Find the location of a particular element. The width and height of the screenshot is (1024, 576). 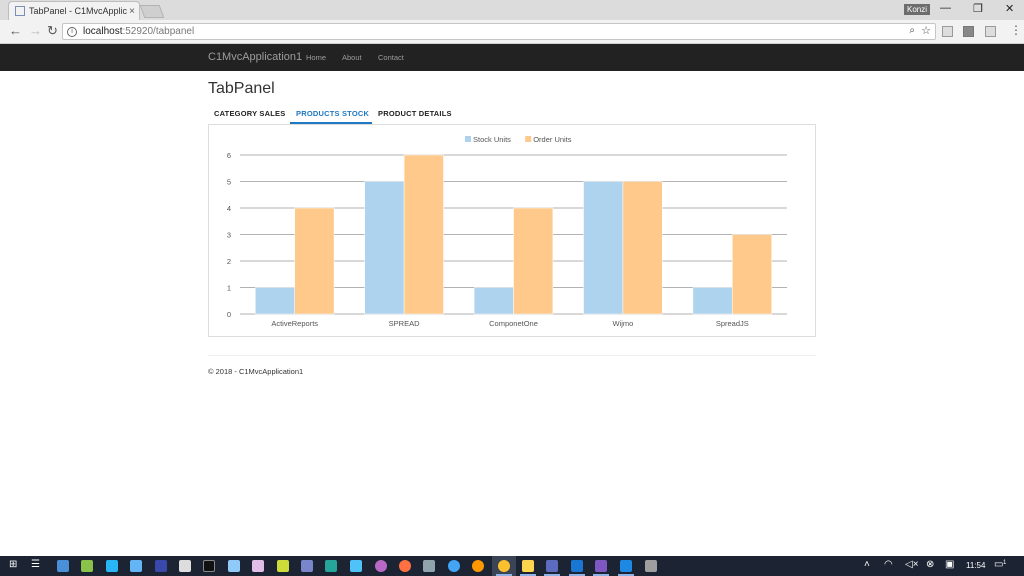

task-view-icon: ☰ is located at coordinates (35, 564).